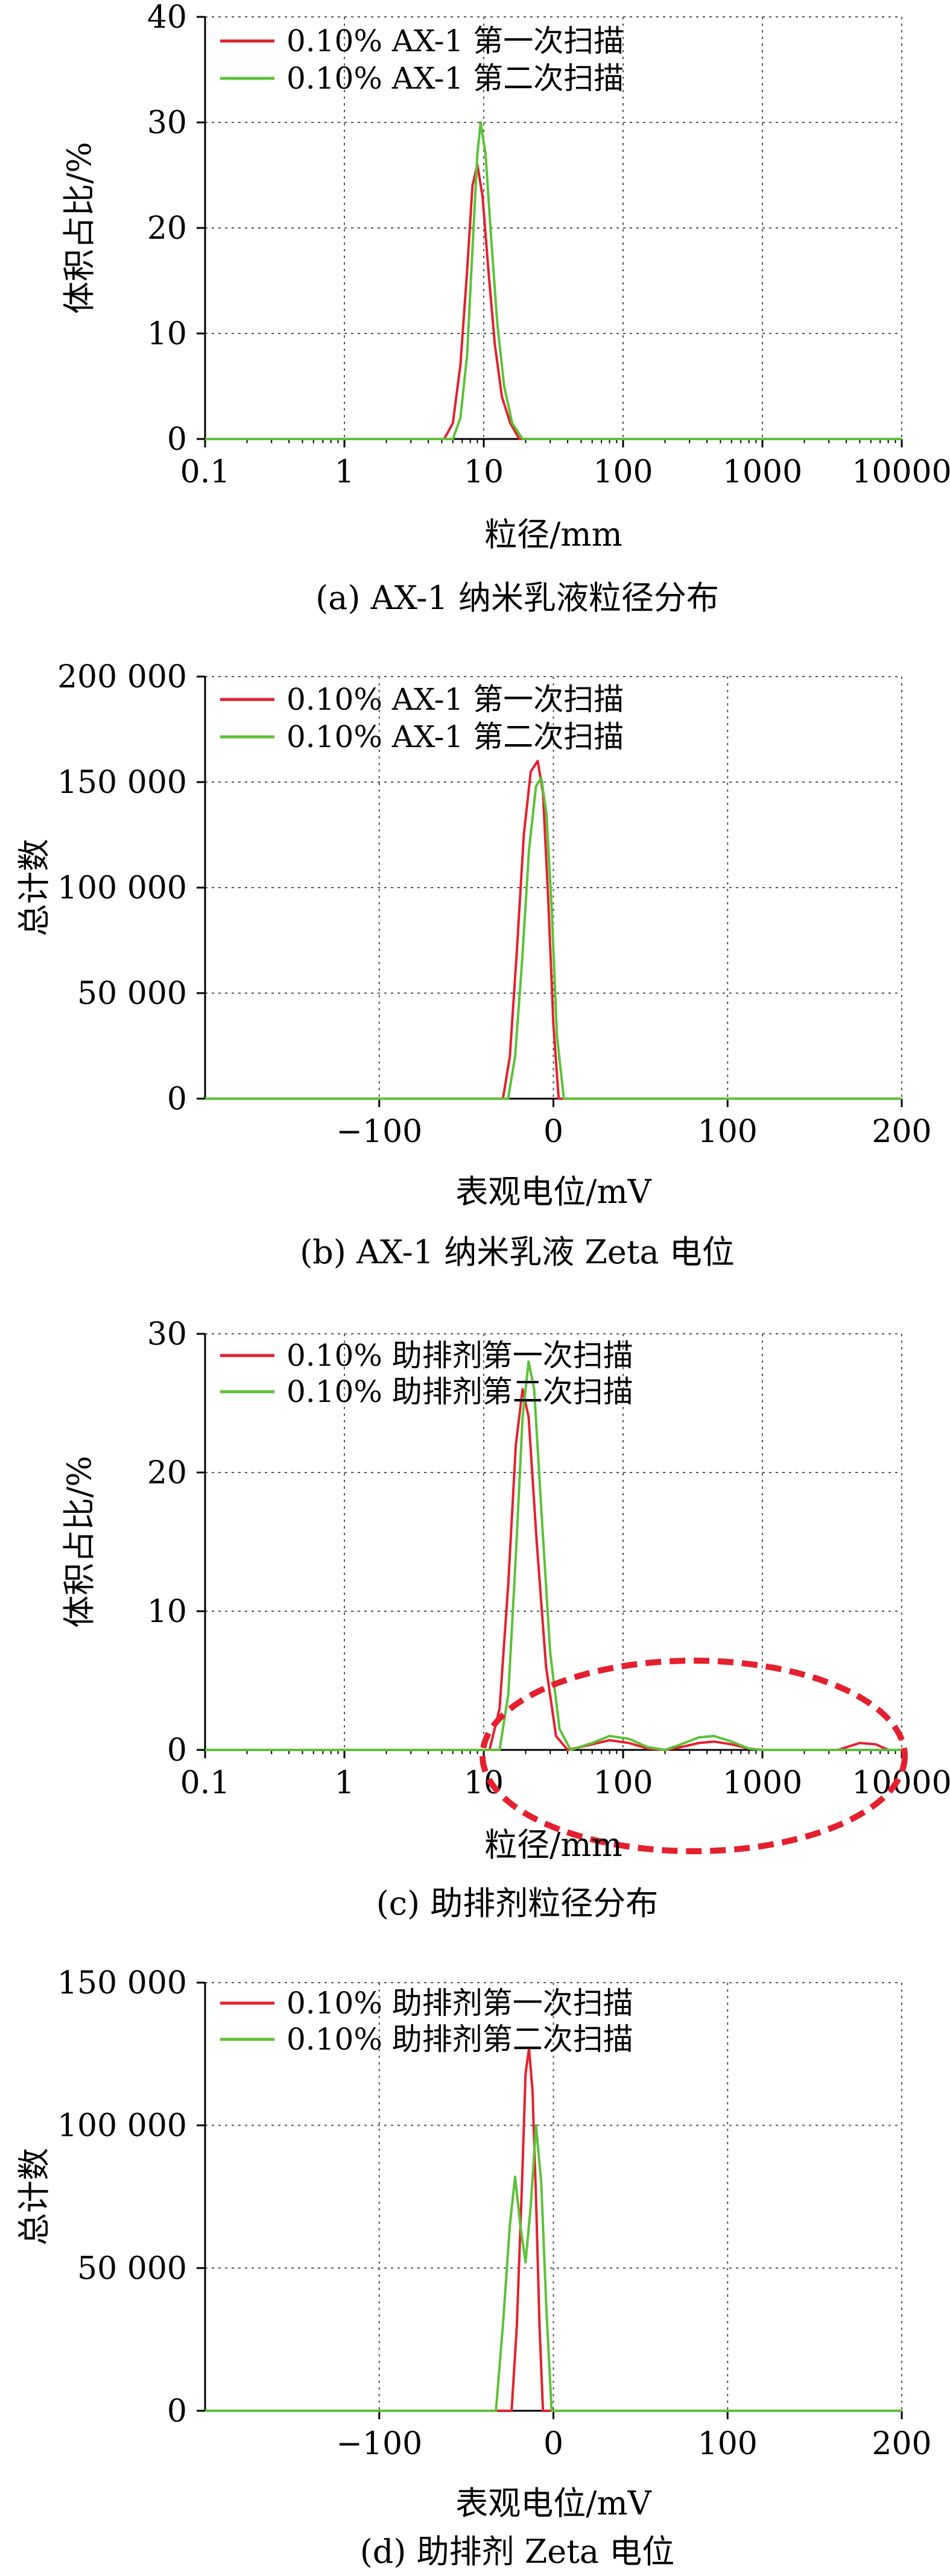 Image resolution: width=950 pixels, height=2576 pixels. I want to click on c0-ytick-label-0: 0, so click(177, 440).